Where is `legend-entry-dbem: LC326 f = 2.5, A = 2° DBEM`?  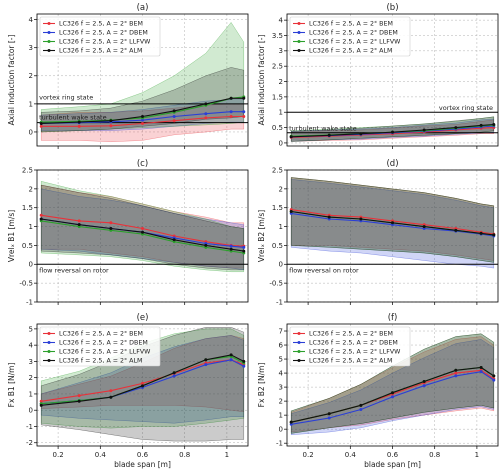
legend-entry-dbem: LC326 f = 2.5, A = 2° DBEM is located at coordinates (353, 33).